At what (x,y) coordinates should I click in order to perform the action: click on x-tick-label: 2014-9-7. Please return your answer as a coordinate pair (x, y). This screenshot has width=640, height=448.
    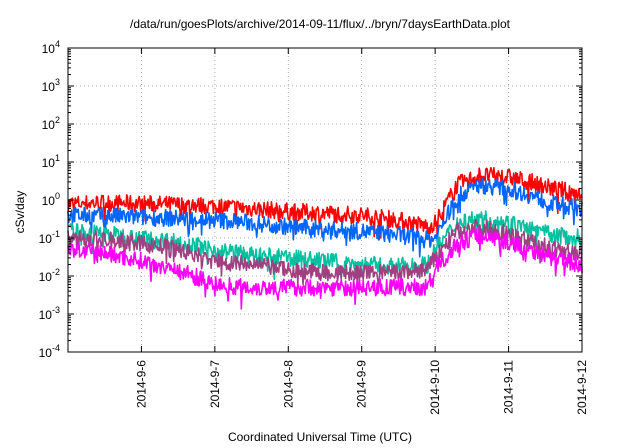
    Looking at the image, I should click on (215, 384).